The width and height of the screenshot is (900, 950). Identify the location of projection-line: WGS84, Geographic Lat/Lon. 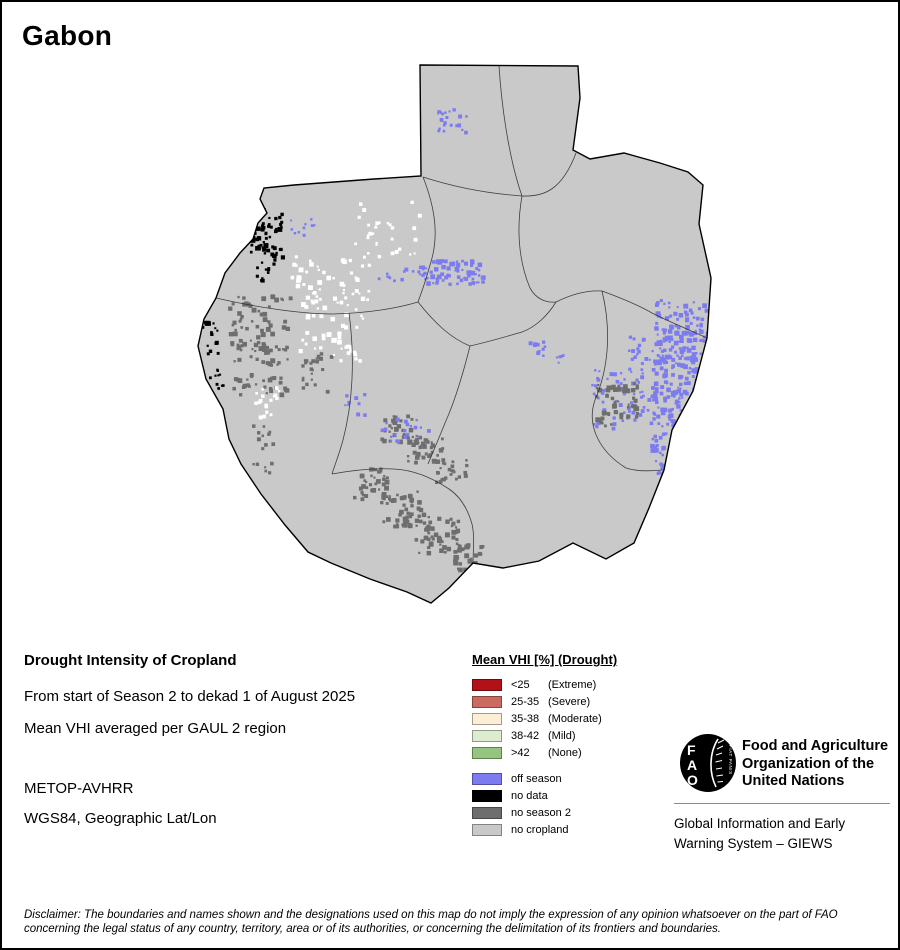
(120, 818).